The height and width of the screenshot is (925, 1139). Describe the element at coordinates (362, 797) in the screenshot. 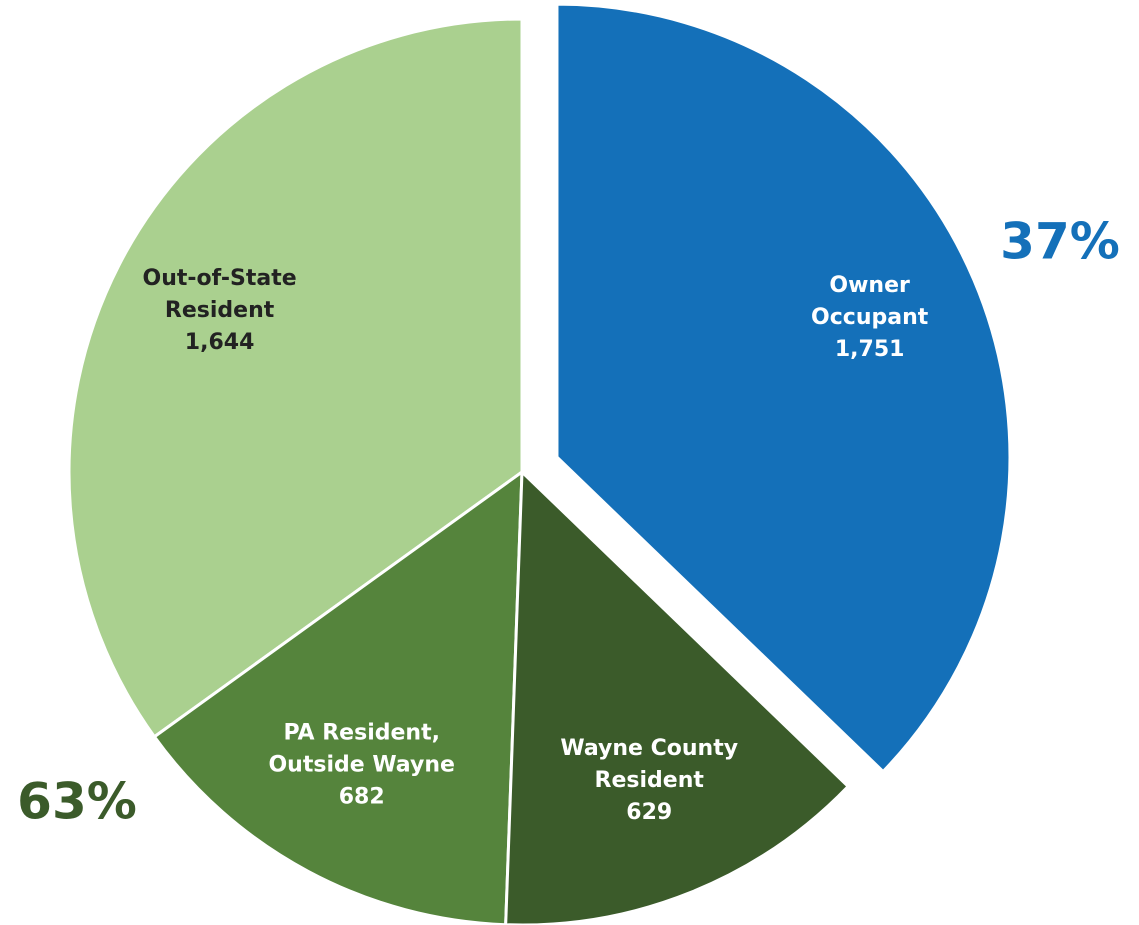

I see `value-label: 682` at that location.